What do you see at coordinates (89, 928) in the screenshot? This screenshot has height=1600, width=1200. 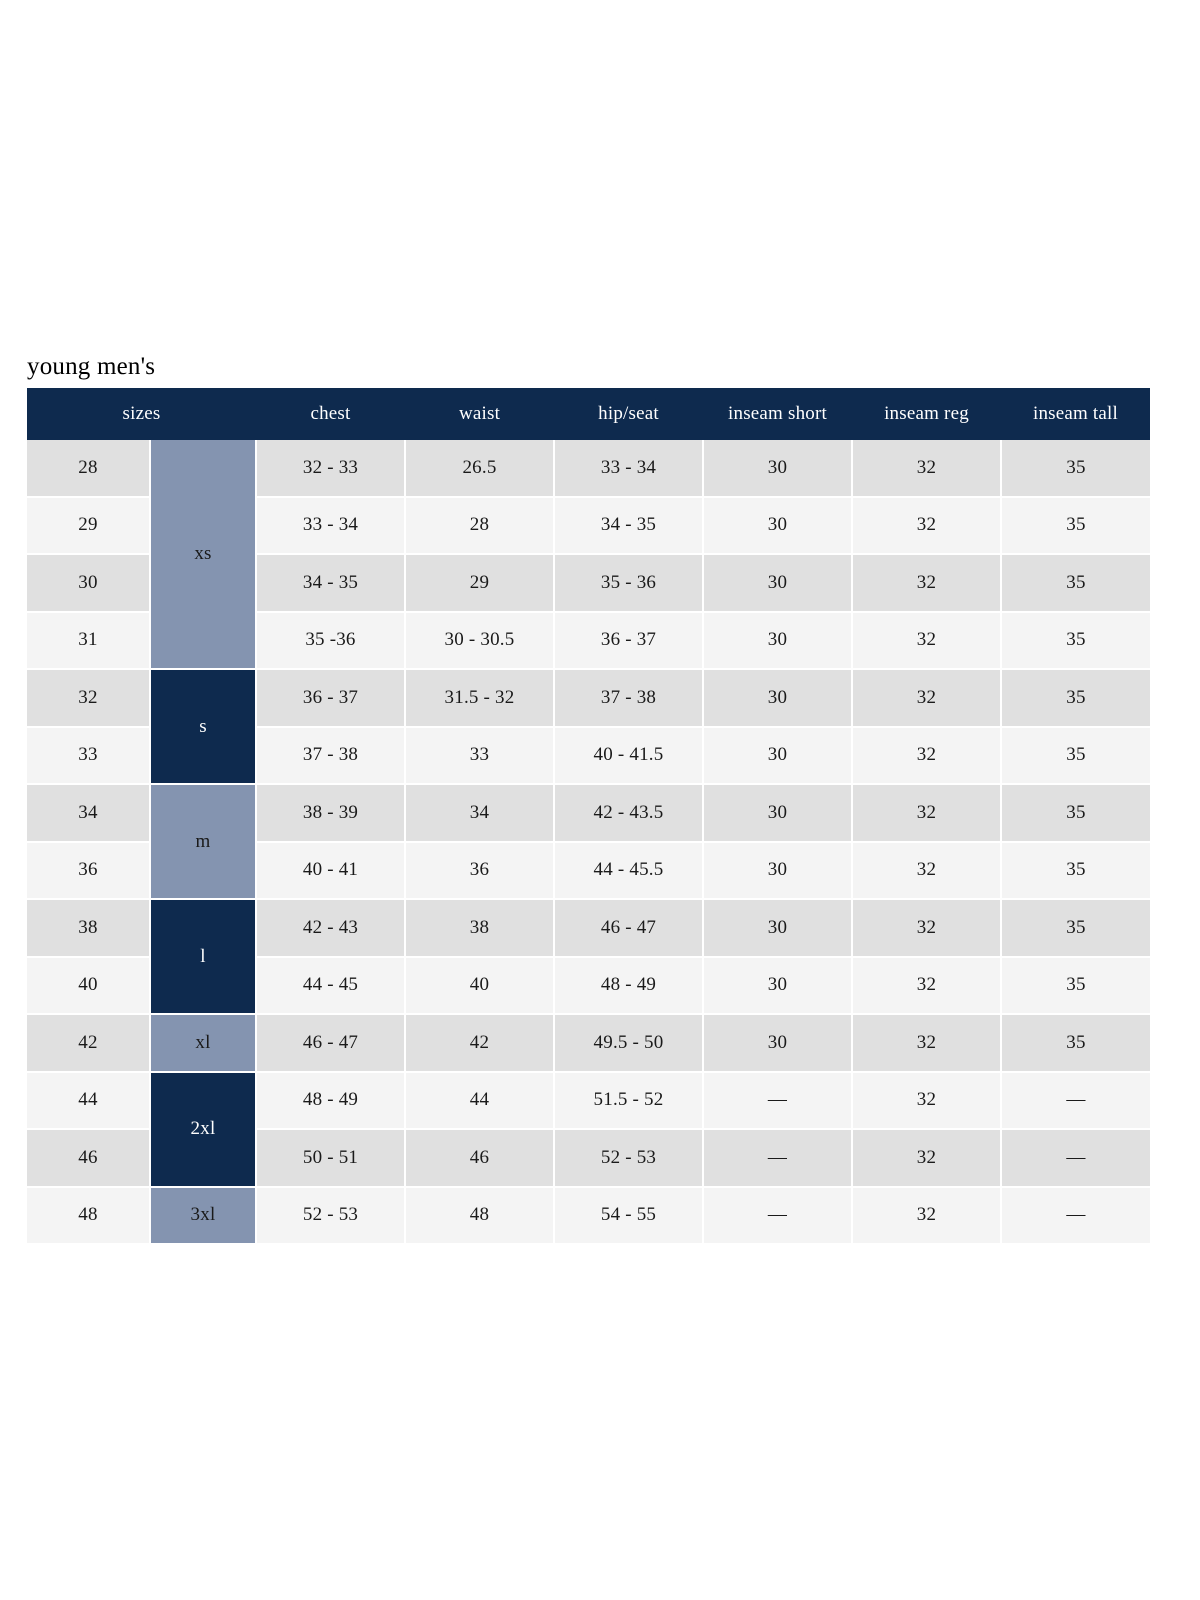 I see `cell-size: 38` at bounding box center [89, 928].